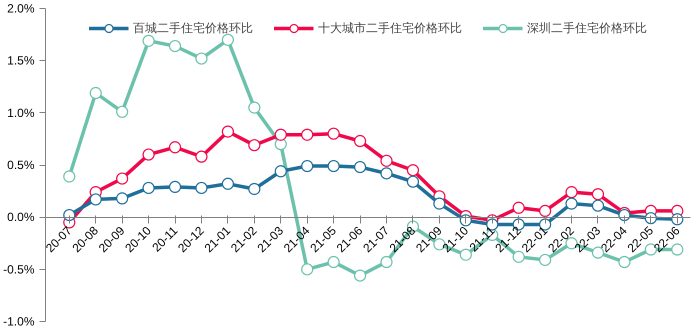 Image resolution: width=700 pixels, height=329 pixels. I want to click on y-tick-label: 0.0%, so click(21, 217).